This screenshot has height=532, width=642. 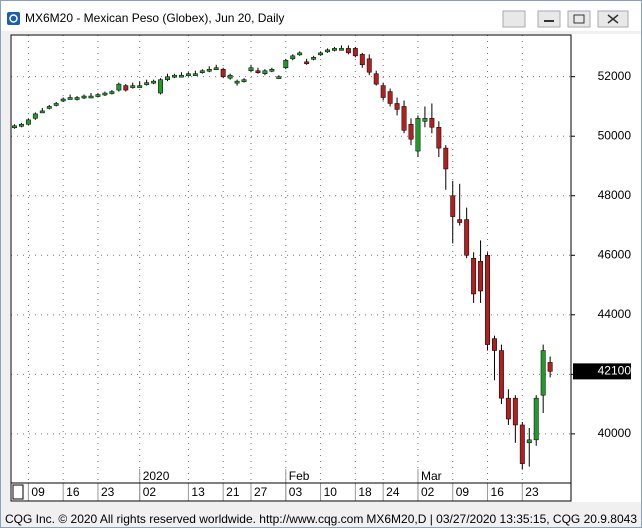 I want to click on link-button, so click(x=514, y=19).